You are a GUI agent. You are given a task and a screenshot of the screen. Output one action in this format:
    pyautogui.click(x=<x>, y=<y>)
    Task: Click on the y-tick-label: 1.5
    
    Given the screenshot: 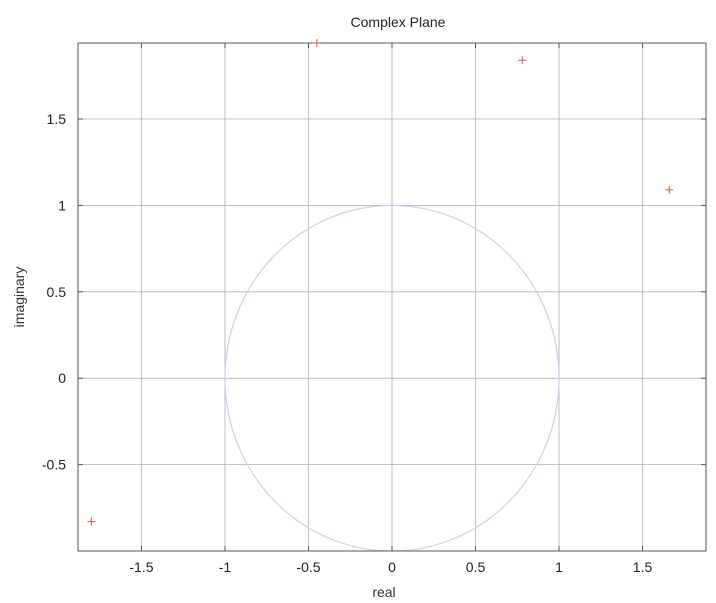 What is the action you would take?
    pyautogui.click(x=57, y=119)
    